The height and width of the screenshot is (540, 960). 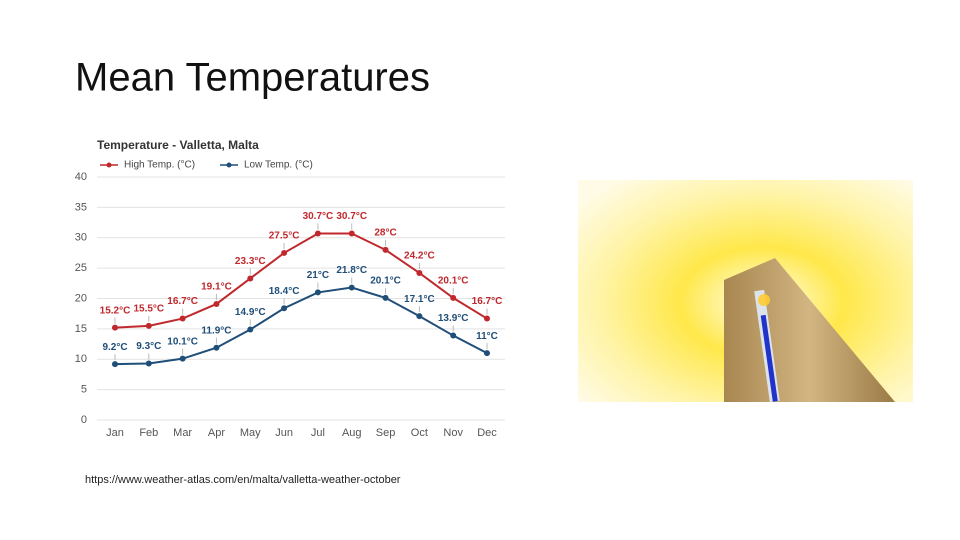 What do you see at coordinates (81, 238) in the screenshot?
I see `y-tick-label: 30` at bounding box center [81, 238].